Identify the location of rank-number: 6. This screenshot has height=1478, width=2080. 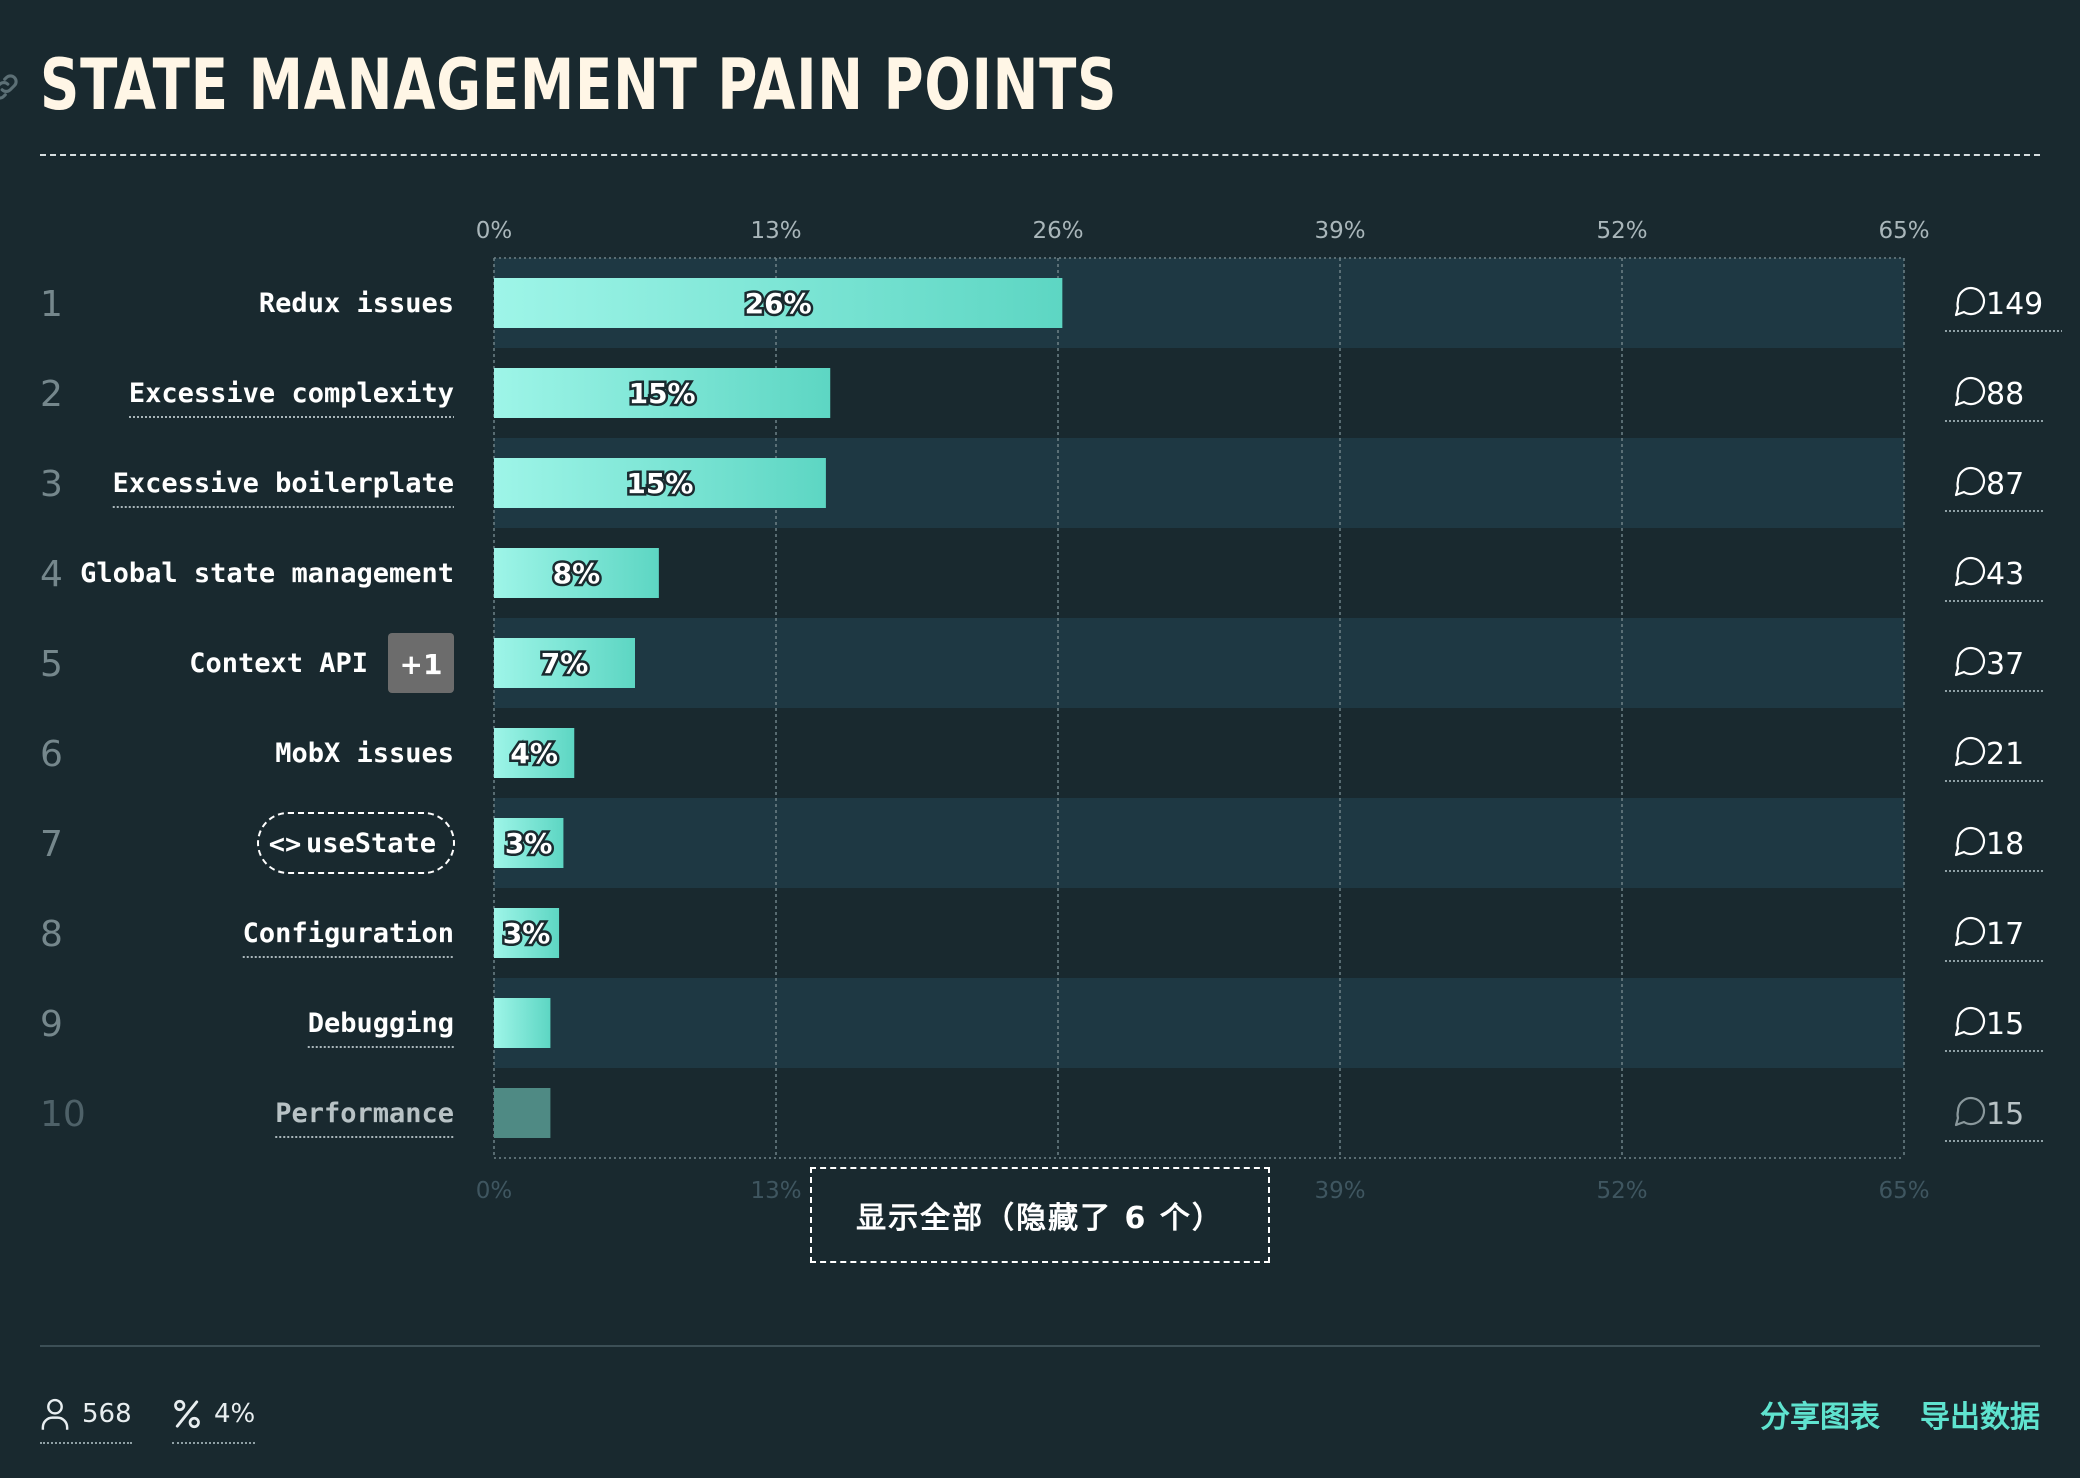
(51, 754).